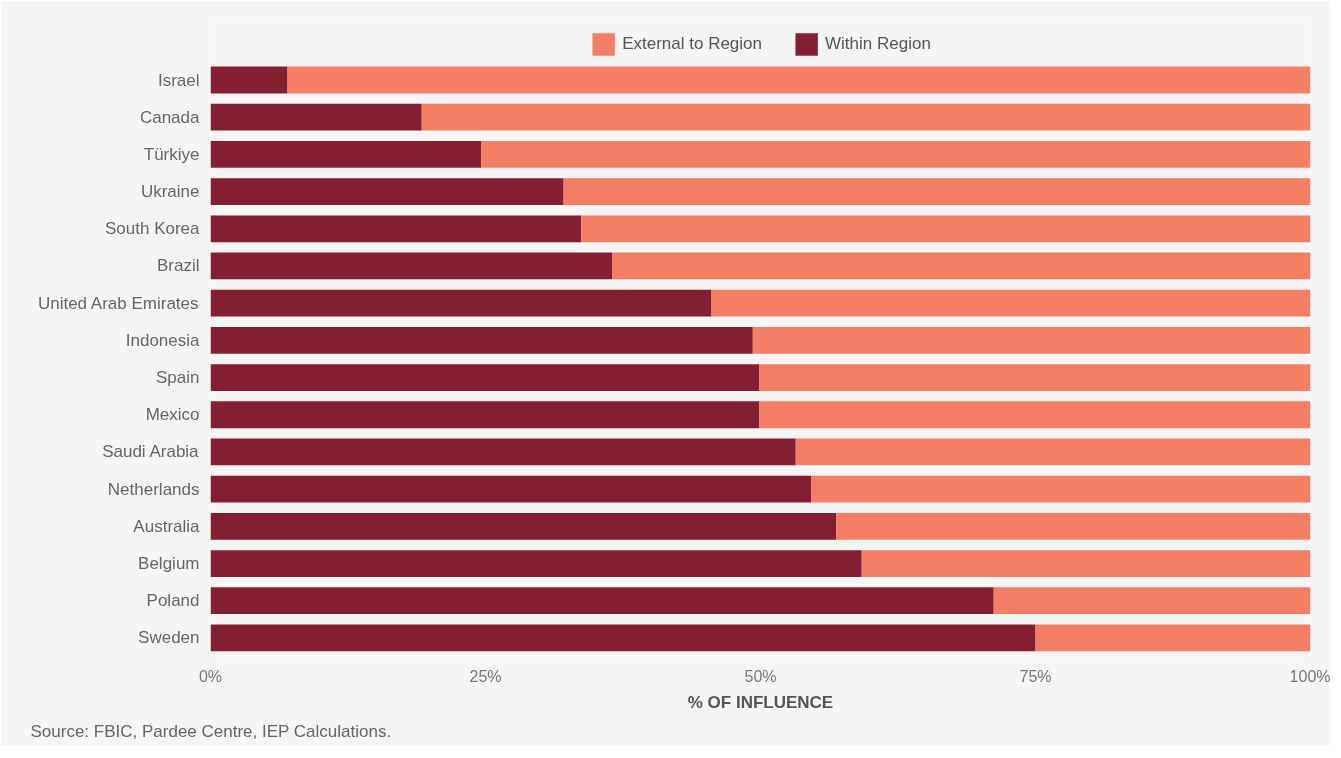 The height and width of the screenshot is (758, 1341). Describe the element at coordinates (172, 415) in the screenshot. I see `y-tick-label: Mexico` at that location.